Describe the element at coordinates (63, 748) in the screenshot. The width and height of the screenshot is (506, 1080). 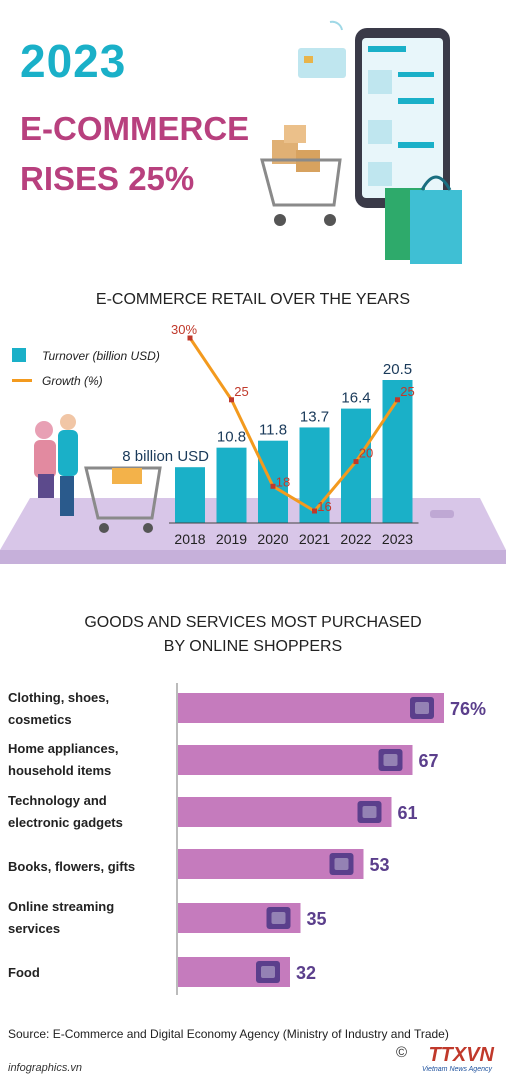
I see `category-label-line: Home appliances,` at that location.